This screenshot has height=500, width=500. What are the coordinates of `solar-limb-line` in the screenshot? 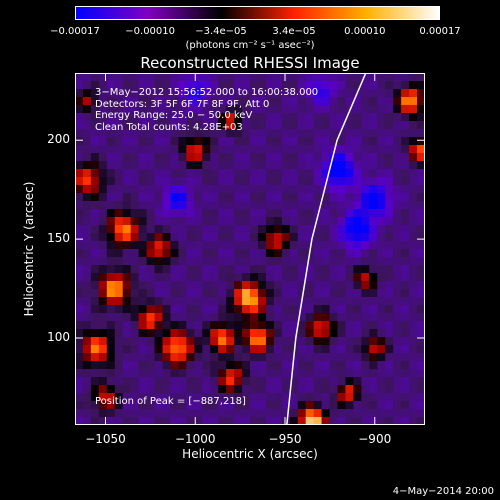 It's located at (326, 249).